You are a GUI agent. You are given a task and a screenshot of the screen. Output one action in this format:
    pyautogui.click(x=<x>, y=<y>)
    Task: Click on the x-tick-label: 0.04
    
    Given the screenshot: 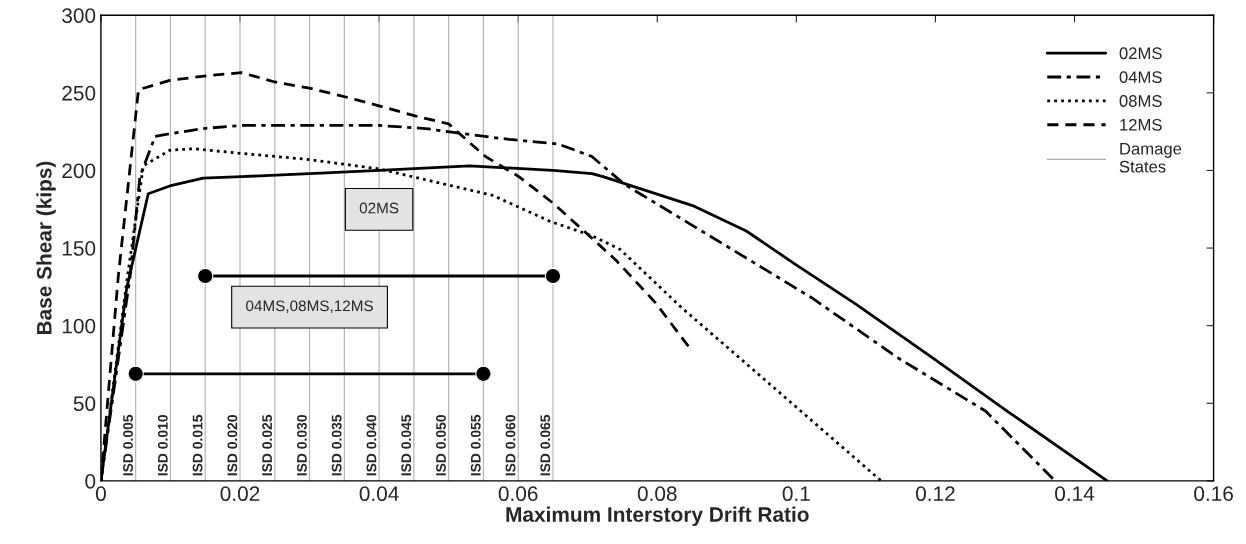 What is the action you would take?
    pyautogui.click(x=379, y=494)
    